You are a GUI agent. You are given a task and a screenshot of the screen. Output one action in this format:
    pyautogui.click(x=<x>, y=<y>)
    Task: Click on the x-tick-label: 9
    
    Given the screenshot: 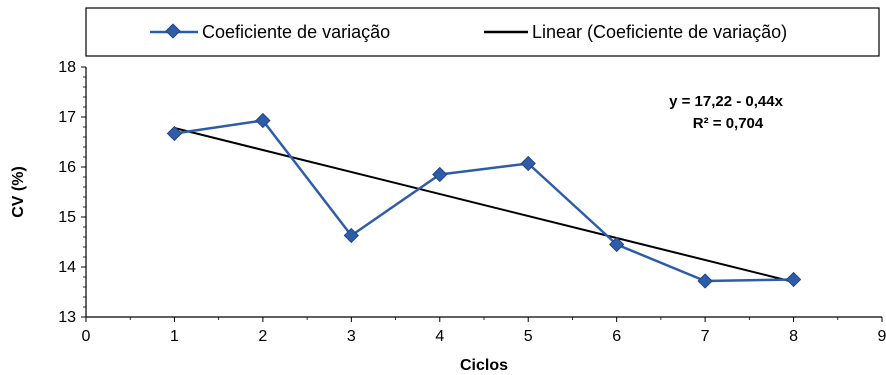 What is the action you would take?
    pyautogui.click(x=882, y=336)
    